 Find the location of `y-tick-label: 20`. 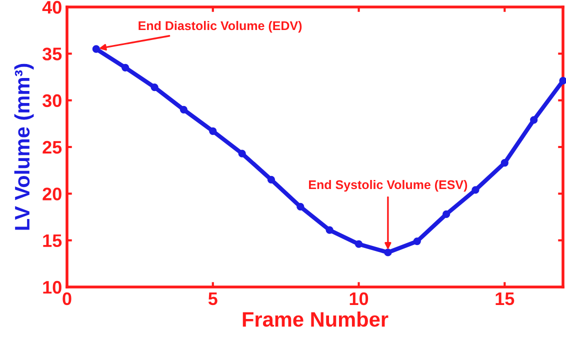

y-tick-label: 20 is located at coordinates (52, 194).